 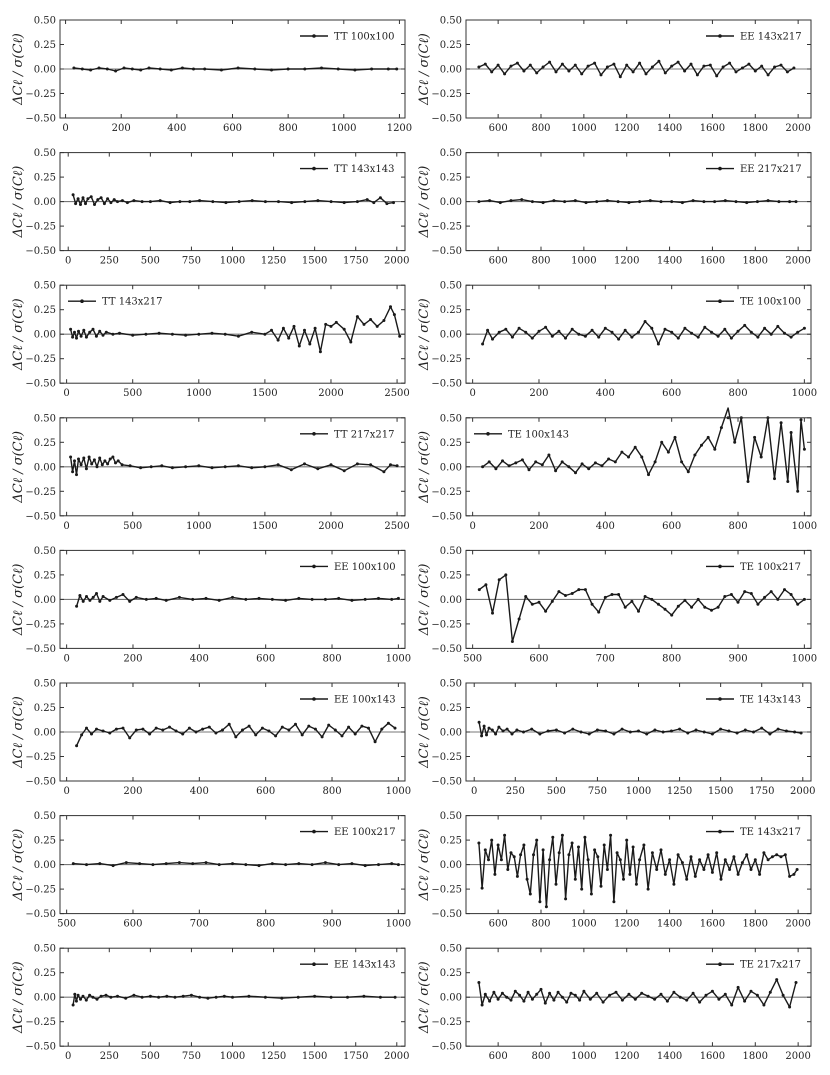 I want to click on legend-label: TE 100x143, so click(x=538, y=434).